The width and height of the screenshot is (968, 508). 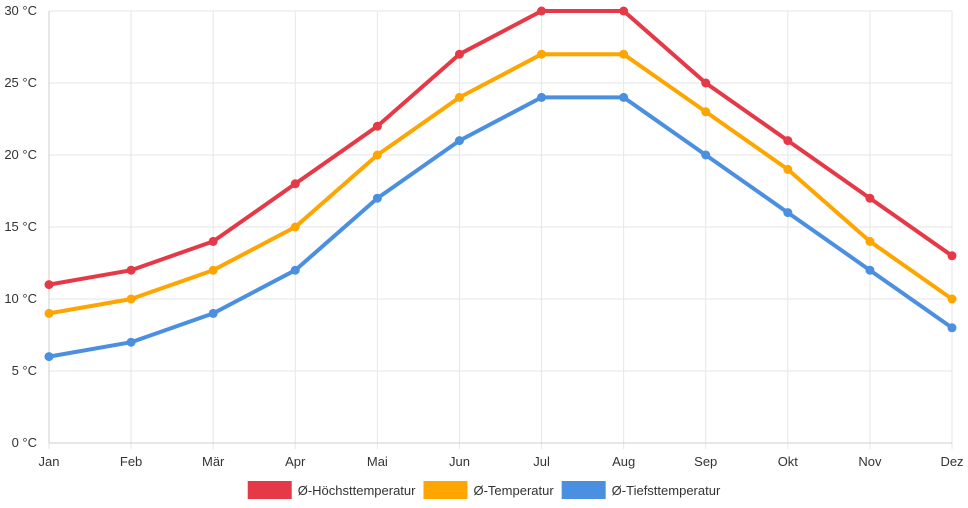 I want to click on y-tick-label: 25 °C, so click(x=20, y=82).